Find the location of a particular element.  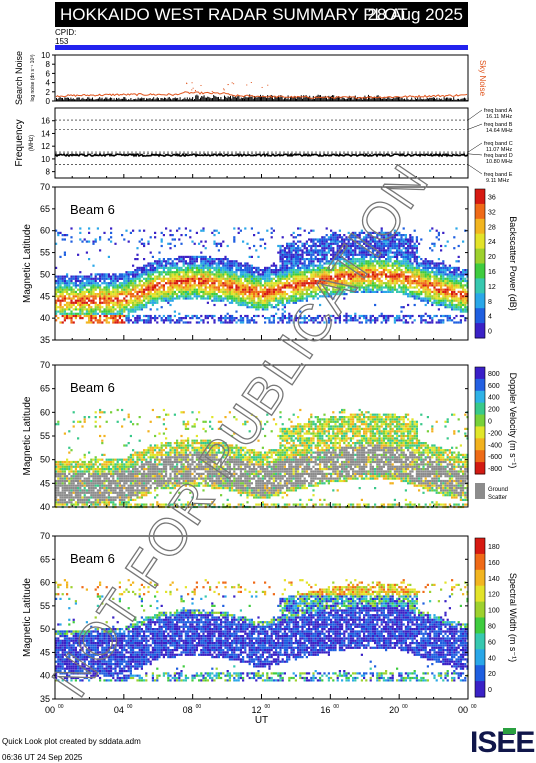

colorbar-label: Backscatter Power (dB) is located at coordinates (513, 263).